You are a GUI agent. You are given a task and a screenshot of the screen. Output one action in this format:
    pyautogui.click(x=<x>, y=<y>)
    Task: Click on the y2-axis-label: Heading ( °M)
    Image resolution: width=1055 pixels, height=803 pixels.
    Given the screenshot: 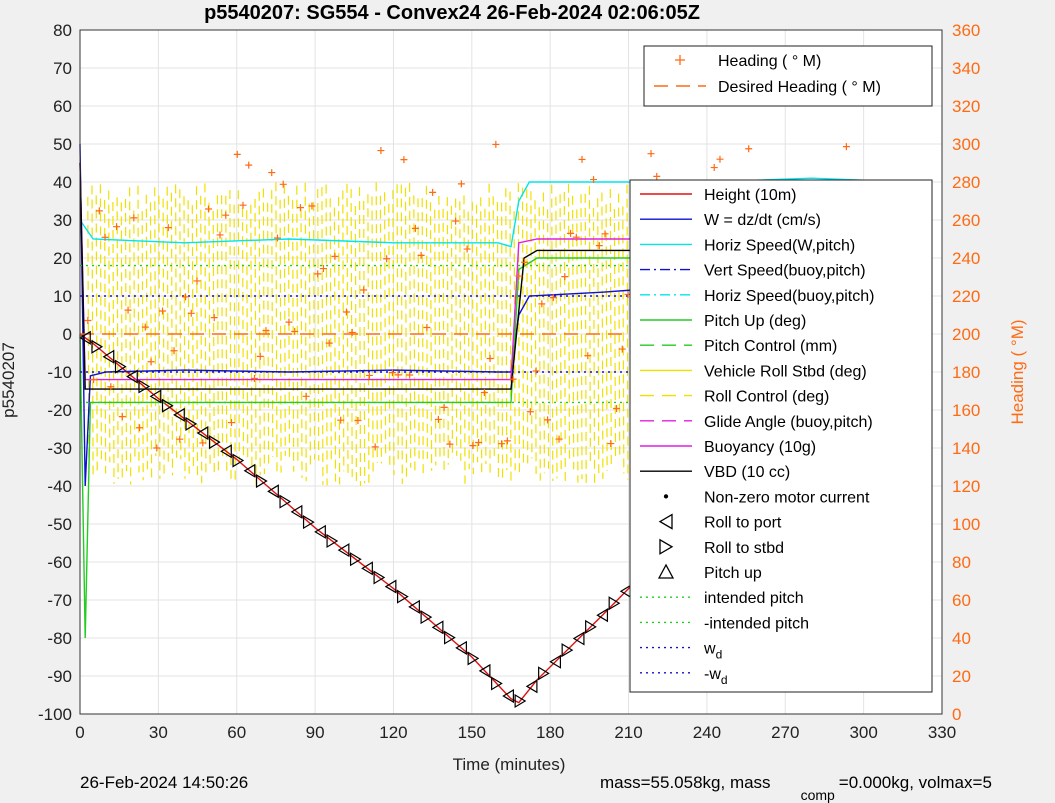 What is the action you would take?
    pyautogui.click(x=1017, y=371)
    